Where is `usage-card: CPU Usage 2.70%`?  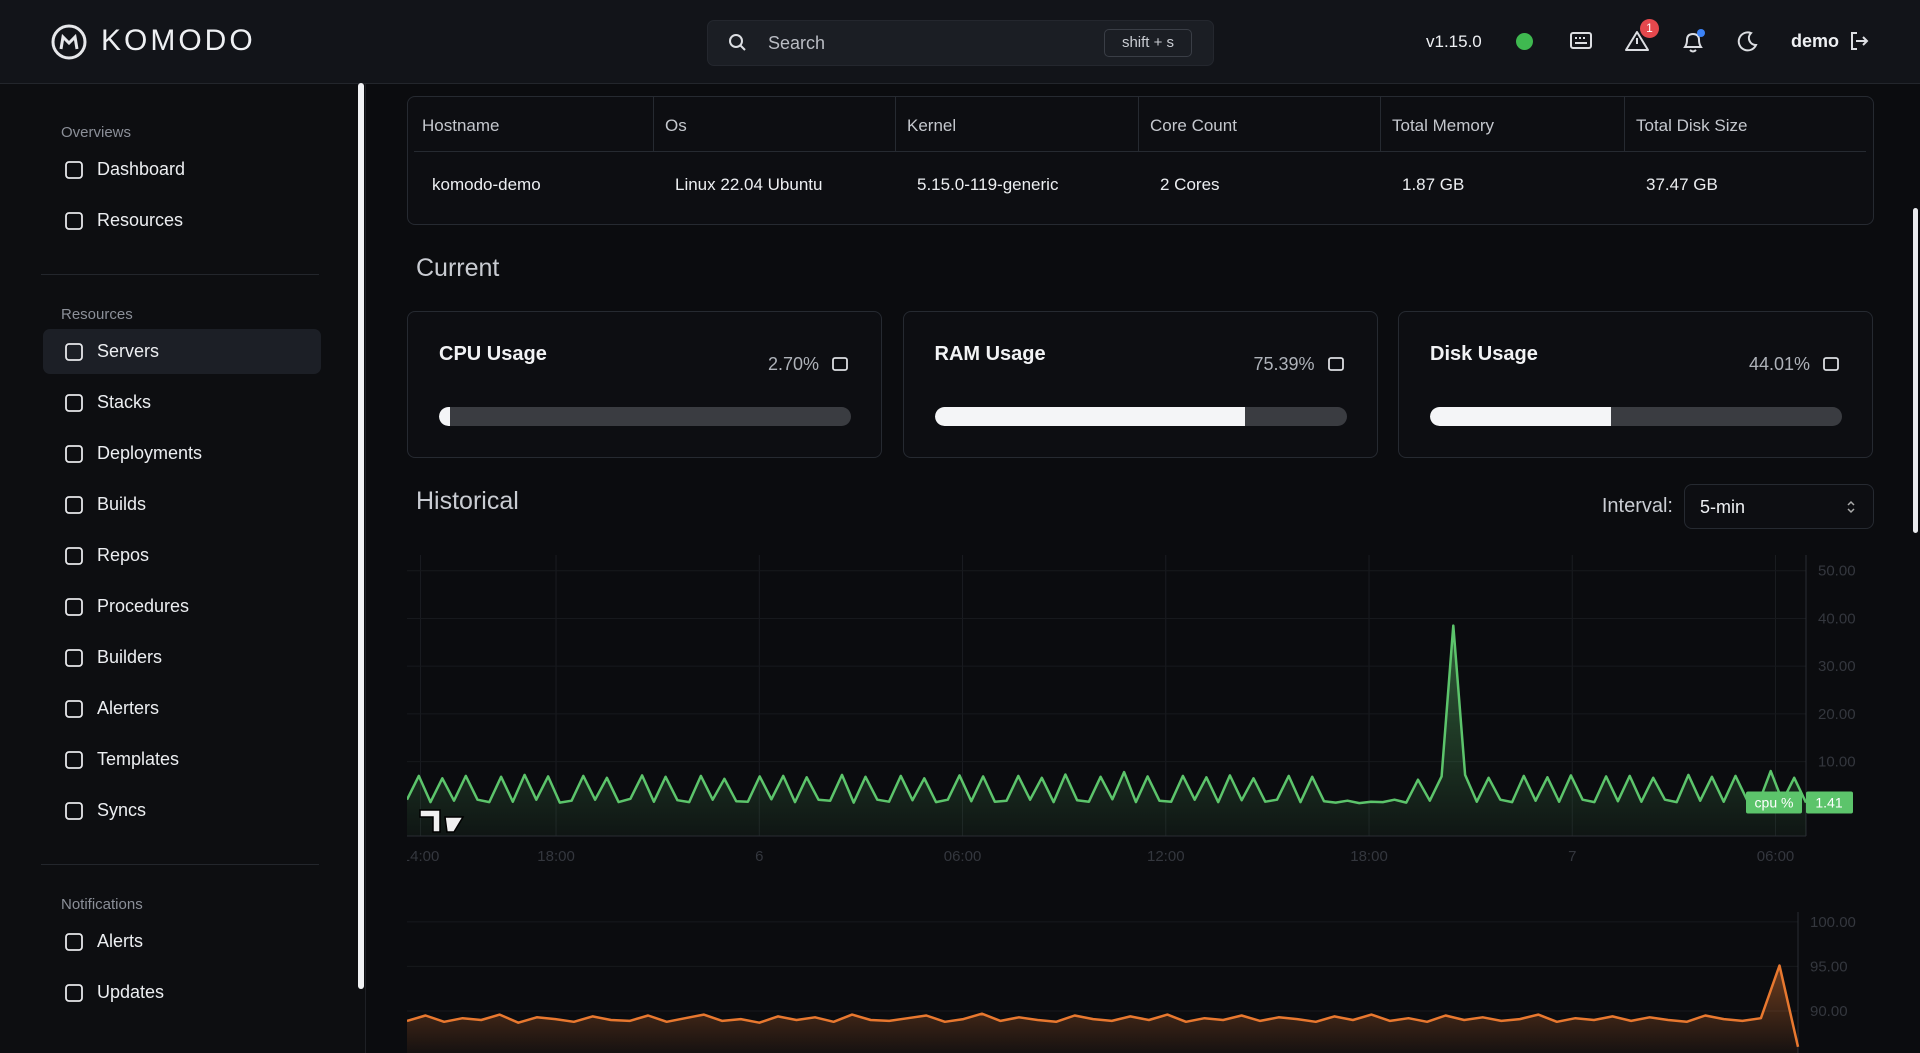 usage-card: CPU Usage 2.70% is located at coordinates (644, 384).